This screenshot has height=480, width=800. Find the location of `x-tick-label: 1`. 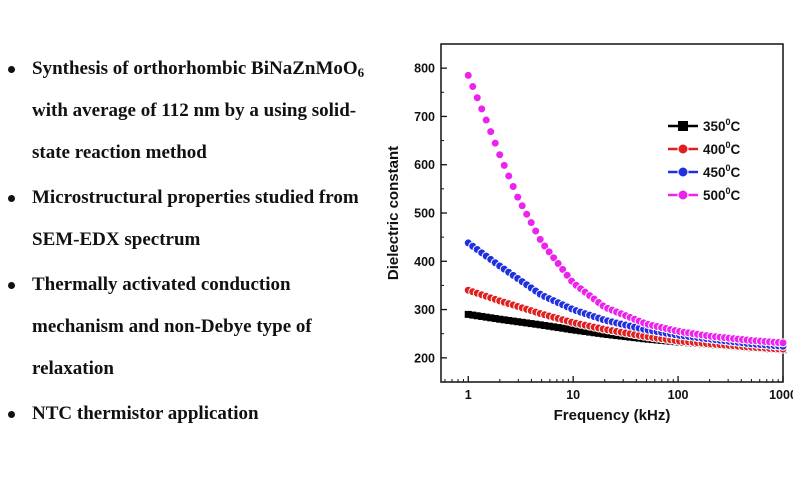

x-tick-label: 1 is located at coordinates (468, 395).